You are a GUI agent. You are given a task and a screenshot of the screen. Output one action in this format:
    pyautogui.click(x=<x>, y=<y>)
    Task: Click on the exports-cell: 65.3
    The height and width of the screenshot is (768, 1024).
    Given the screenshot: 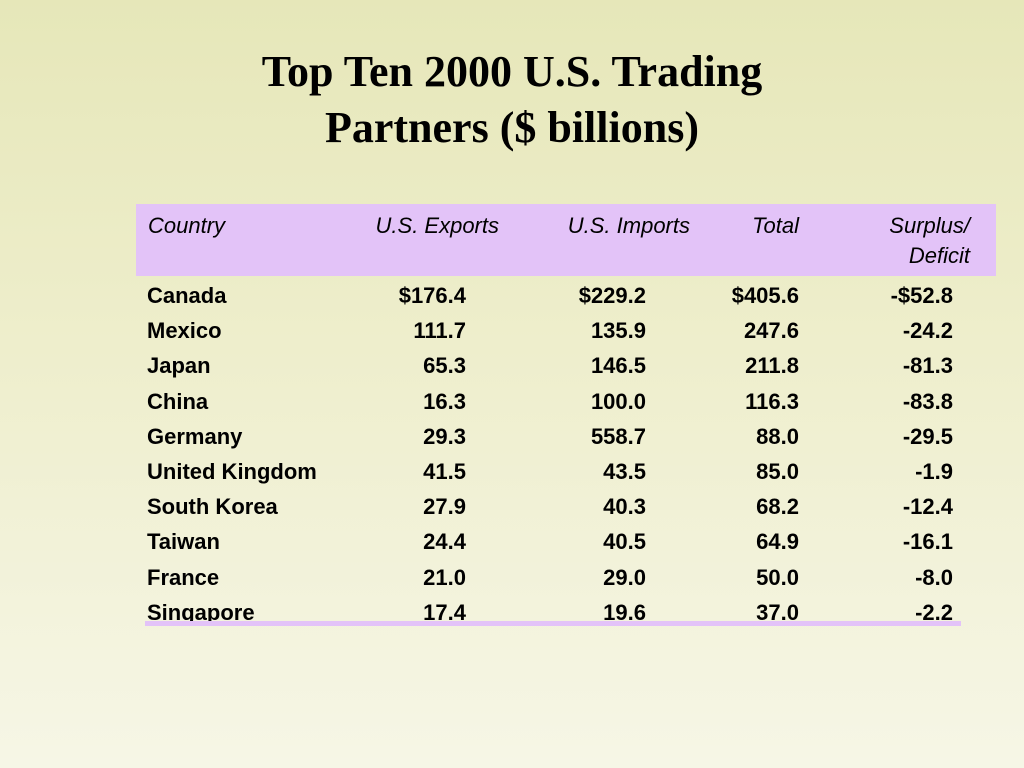 What is the action you would take?
    pyautogui.click(x=444, y=366)
    